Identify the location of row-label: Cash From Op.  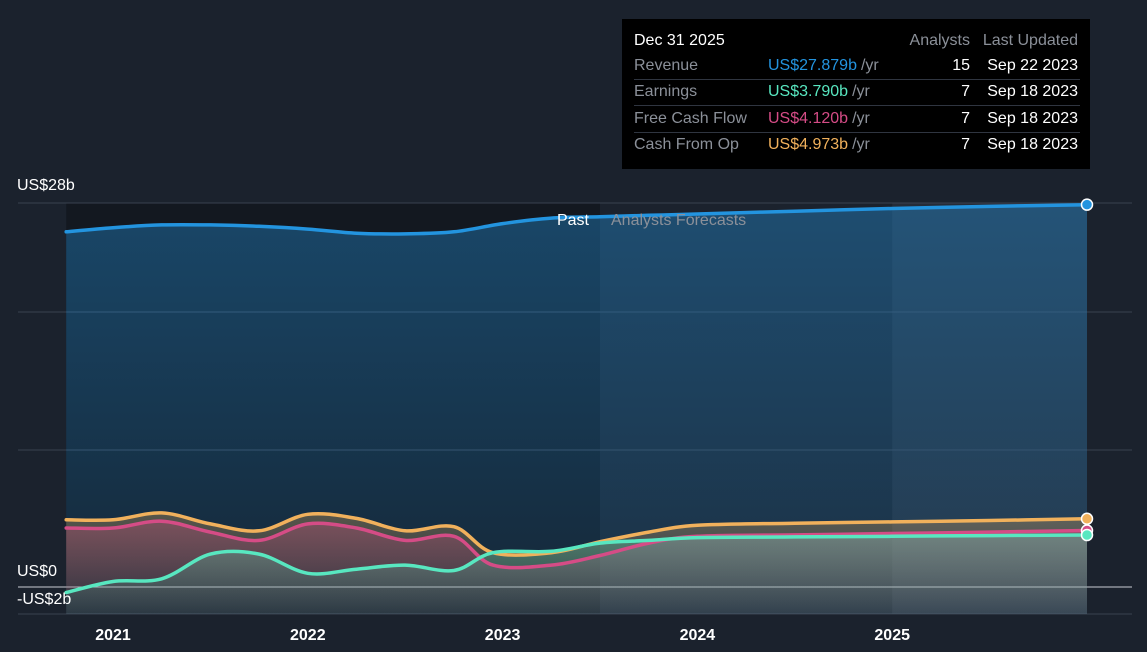
(686, 145).